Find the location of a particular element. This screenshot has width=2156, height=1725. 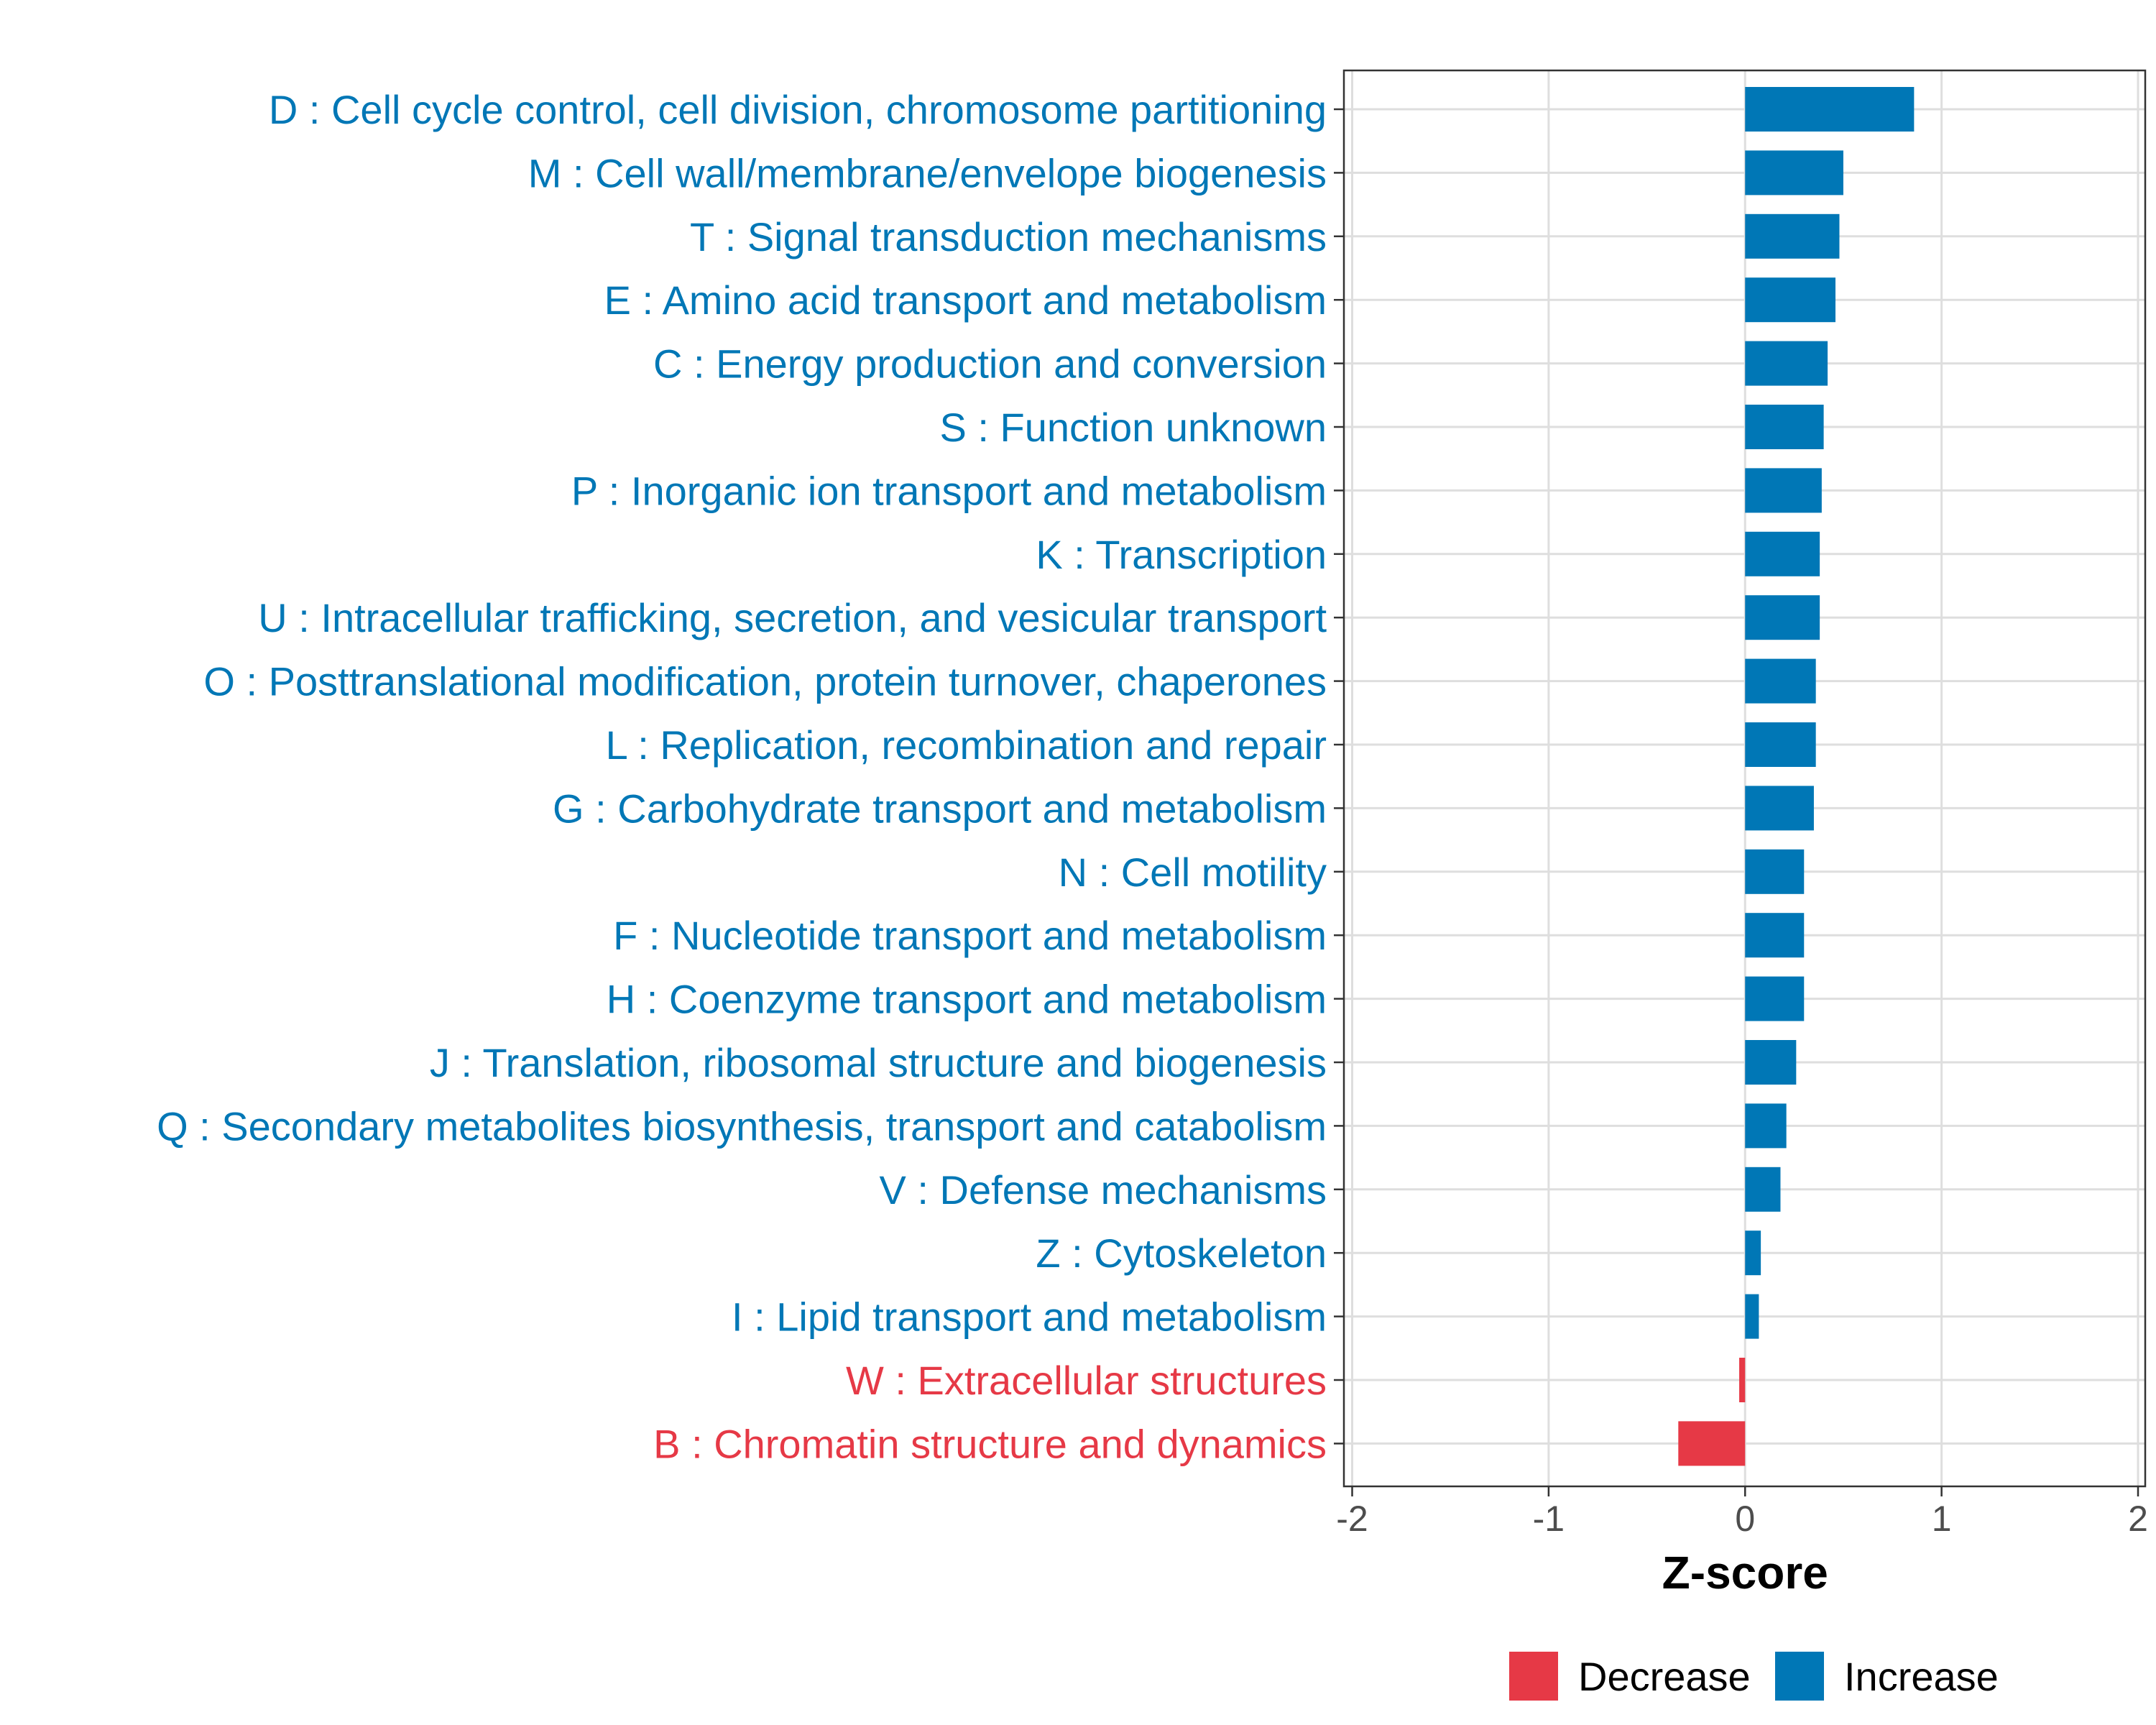

legend-swatch-decrease is located at coordinates (1533, 1676).